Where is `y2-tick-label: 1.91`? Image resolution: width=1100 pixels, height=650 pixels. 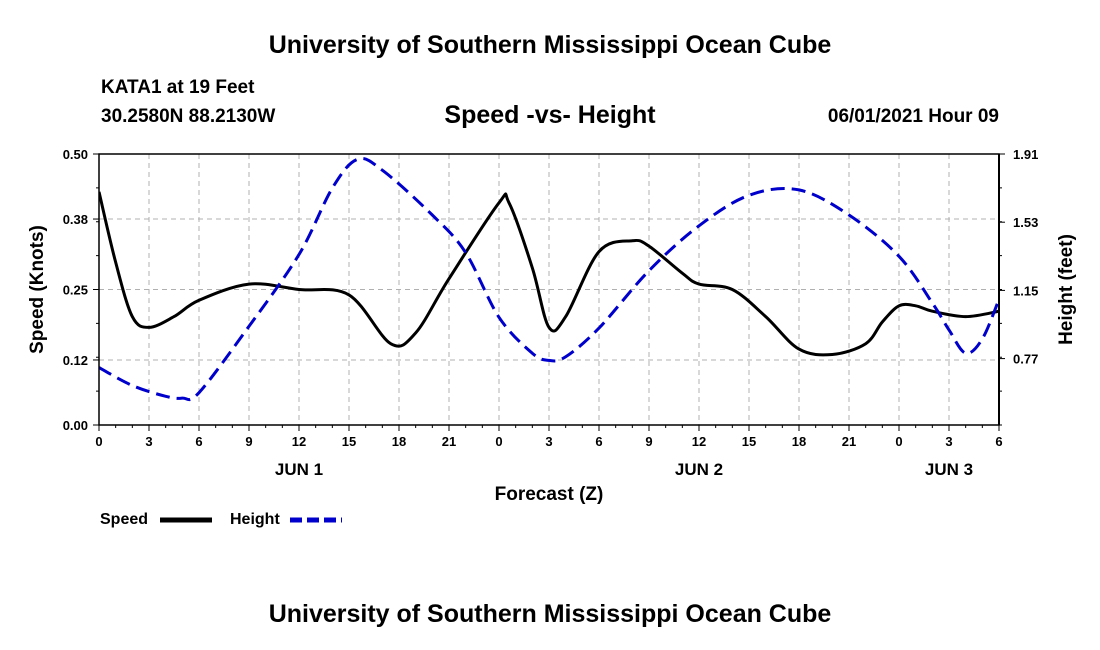 y2-tick-label: 1.91 is located at coordinates (1025, 154).